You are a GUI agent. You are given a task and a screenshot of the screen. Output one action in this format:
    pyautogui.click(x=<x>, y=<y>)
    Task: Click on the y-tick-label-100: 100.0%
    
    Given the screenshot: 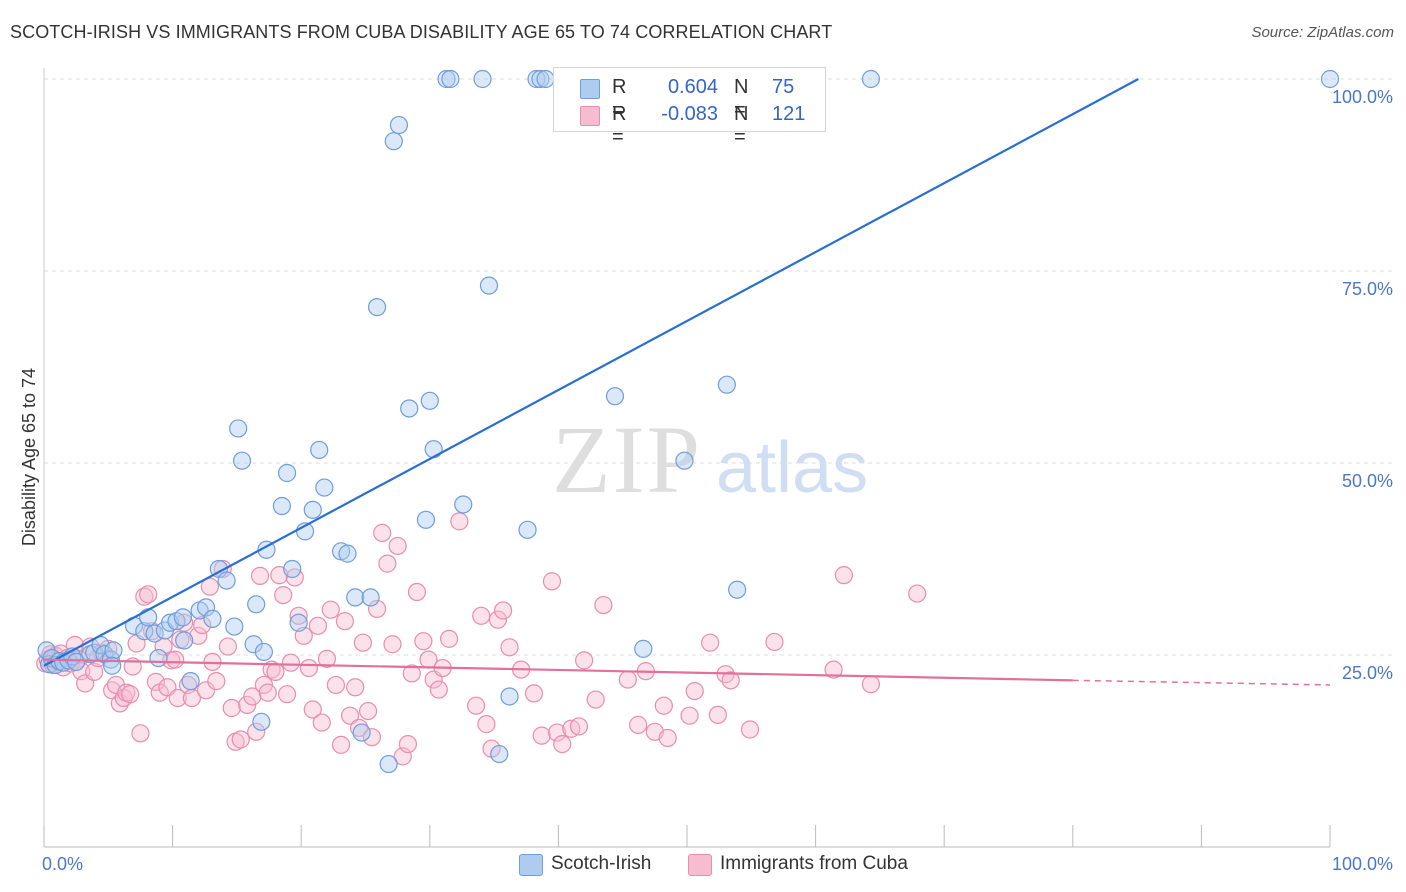 What is the action you would take?
    pyautogui.click(x=1362, y=97)
    